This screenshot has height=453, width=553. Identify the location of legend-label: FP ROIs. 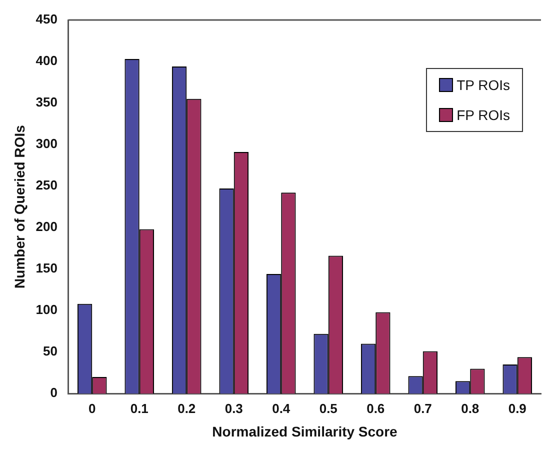
(483, 115).